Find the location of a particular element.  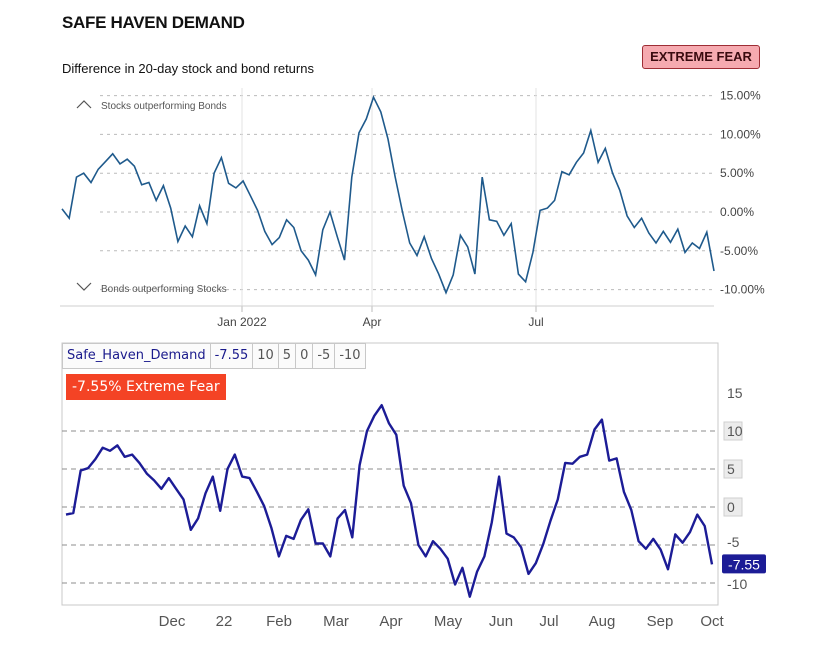

chart-title: SAFE HAVEN DEMAND is located at coordinates (153, 22).